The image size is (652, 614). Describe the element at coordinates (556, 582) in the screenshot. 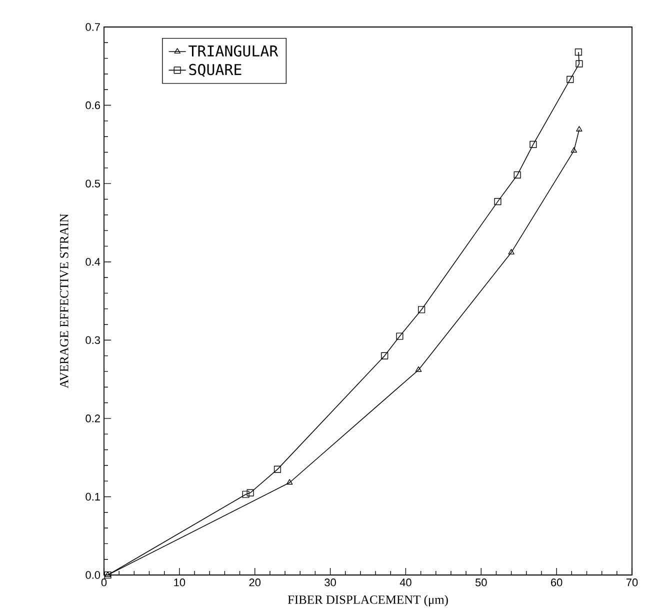

I see `x-tick-label: 60` at that location.